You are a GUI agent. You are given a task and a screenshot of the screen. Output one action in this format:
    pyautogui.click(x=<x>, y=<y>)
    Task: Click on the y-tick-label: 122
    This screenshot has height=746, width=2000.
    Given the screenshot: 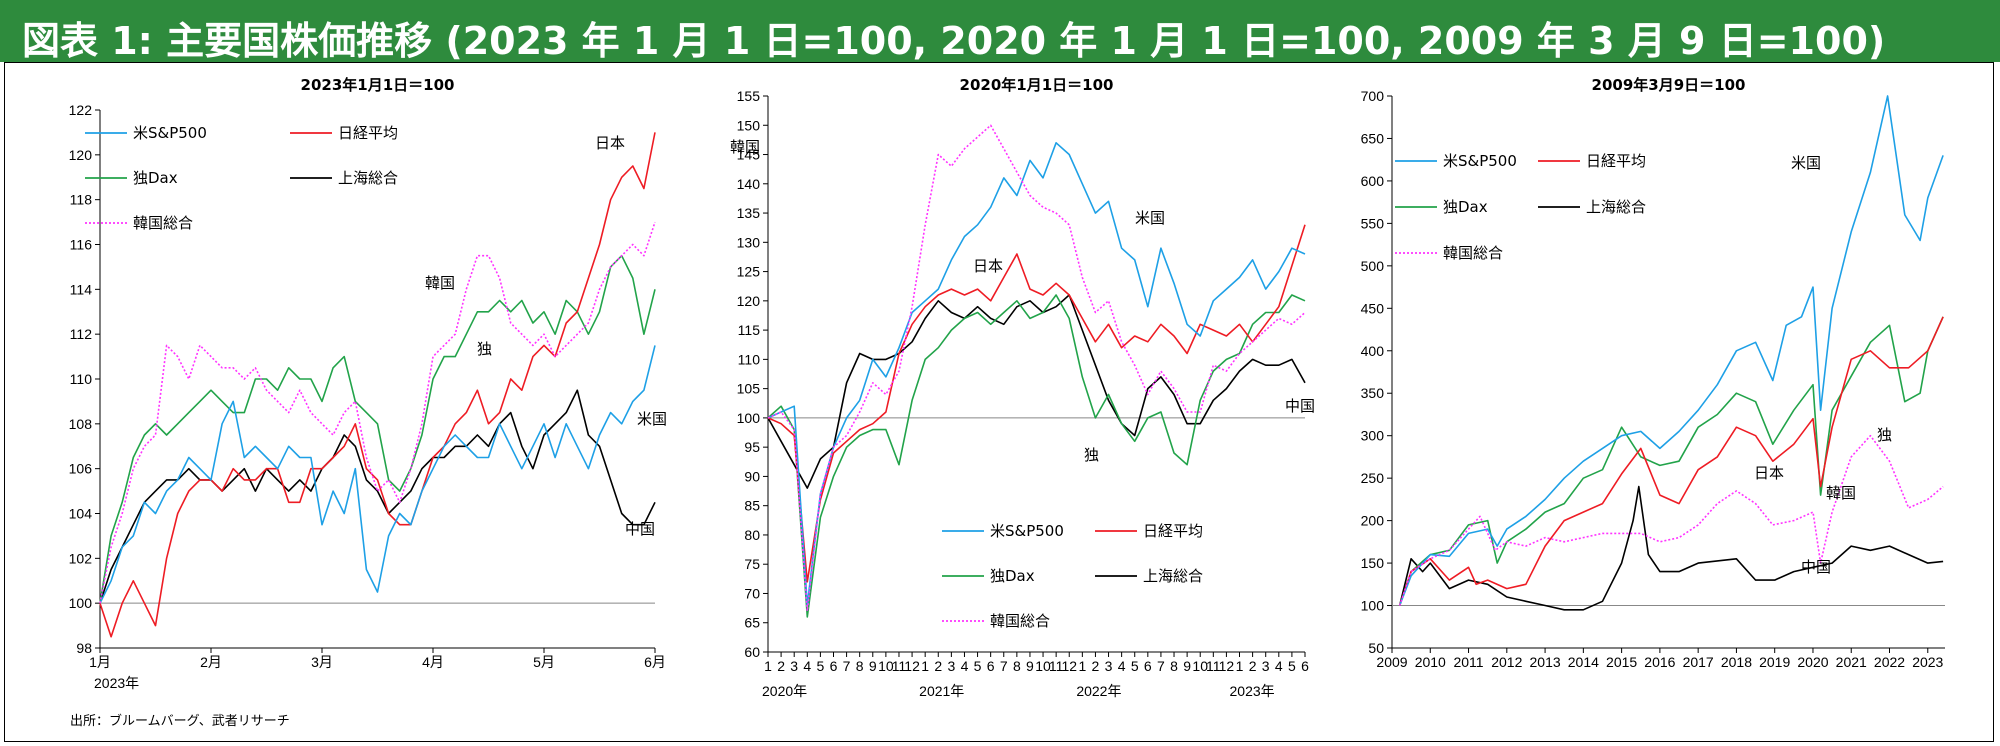 What is the action you would take?
    pyautogui.click(x=81, y=110)
    